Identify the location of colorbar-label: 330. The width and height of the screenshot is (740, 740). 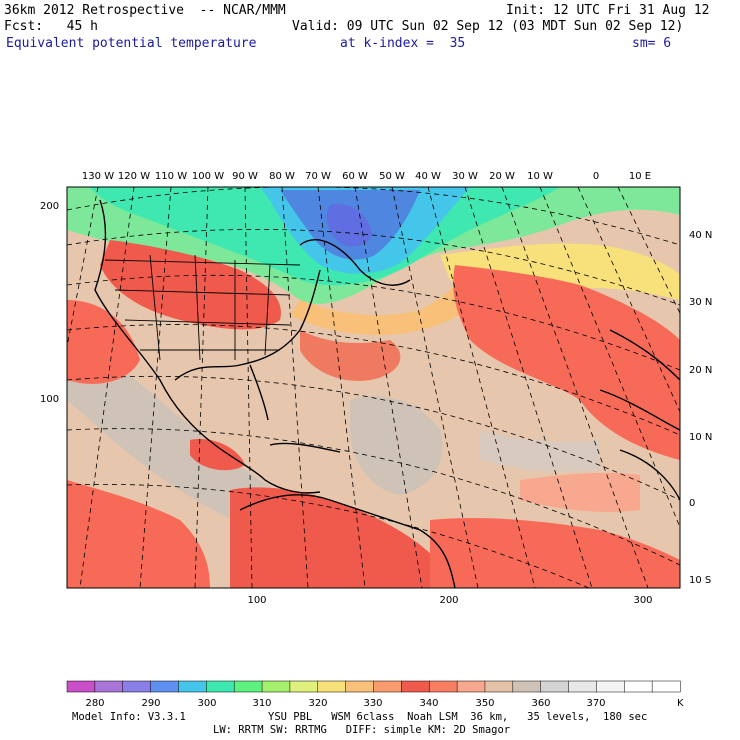
(372, 703).